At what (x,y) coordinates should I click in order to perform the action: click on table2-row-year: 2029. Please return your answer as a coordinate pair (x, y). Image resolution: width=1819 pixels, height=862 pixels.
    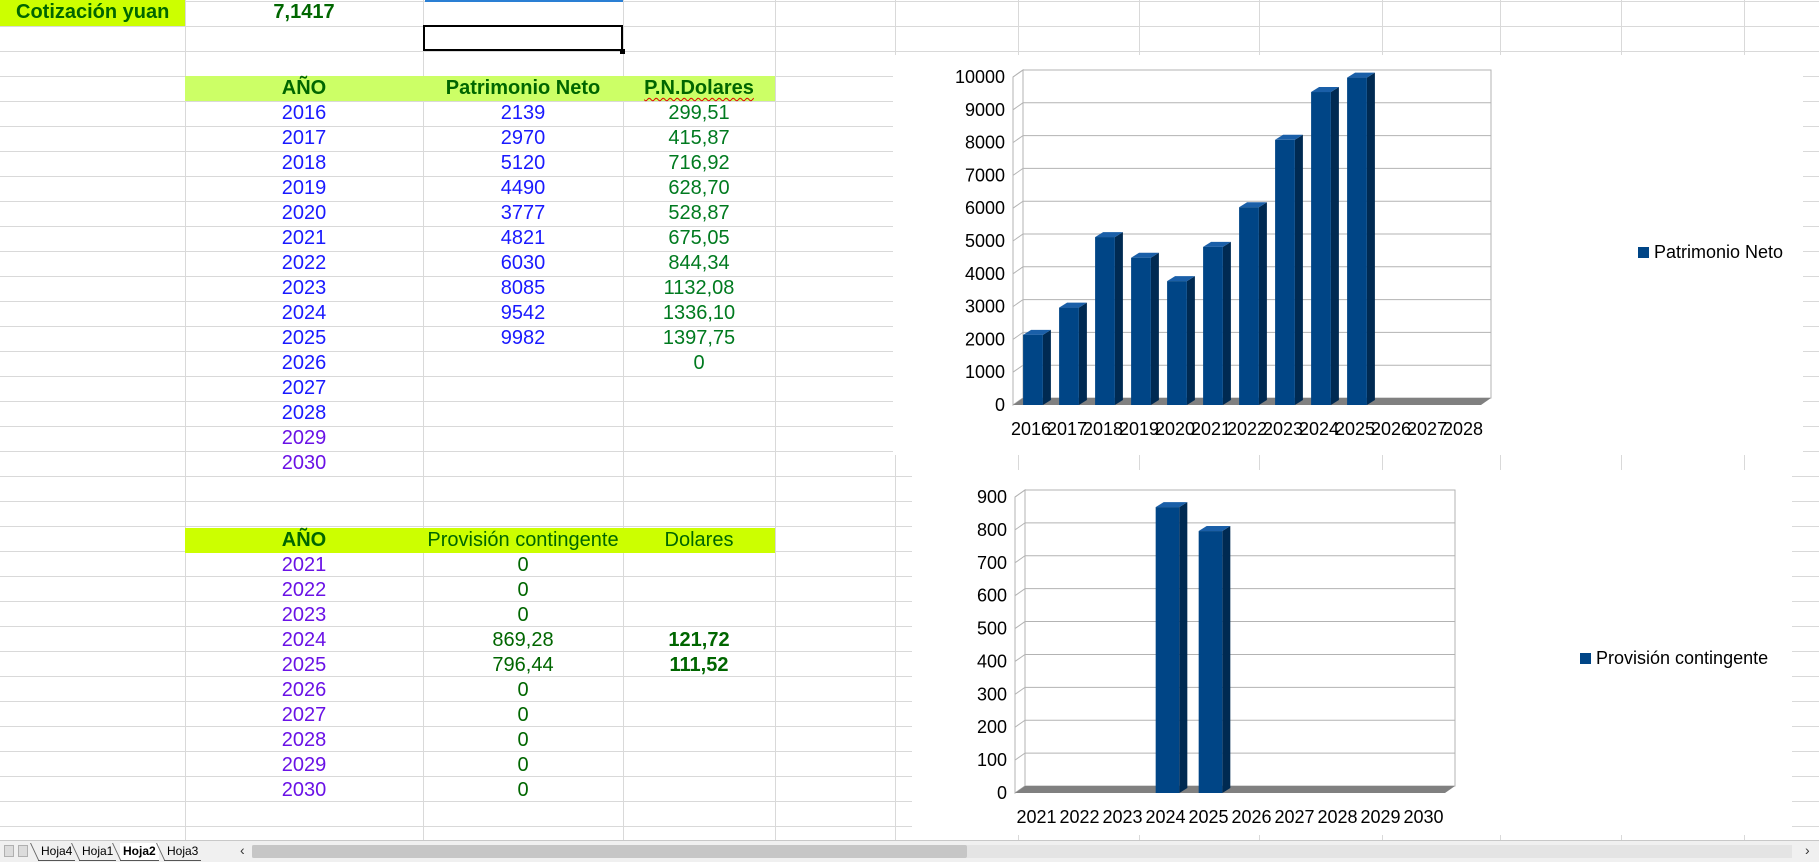
    Looking at the image, I should click on (304, 765).